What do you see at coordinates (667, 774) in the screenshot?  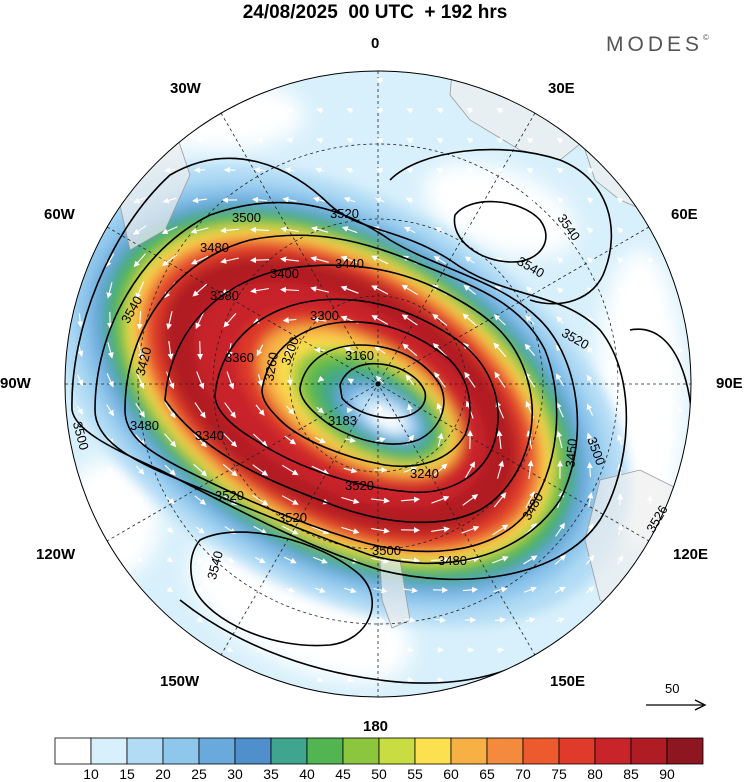 I see `colorbar-tick-label: 90` at bounding box center [667, 774].